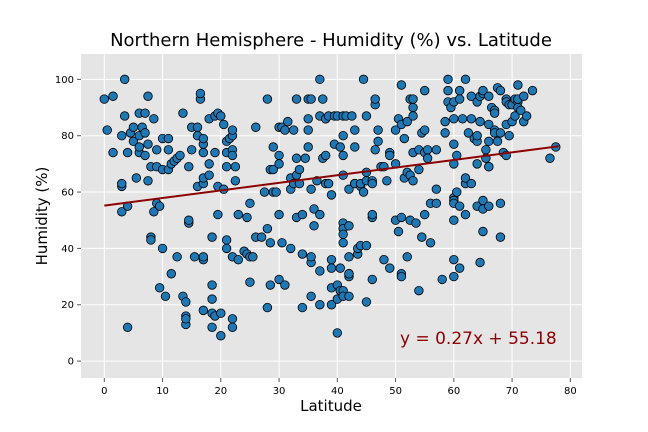 The height and width of the screenshot is (432, 648). What do you see at coordinates (395, 391) in the screenshot?
I see `x-tick-label: 50` at bounding box center [395, 391].